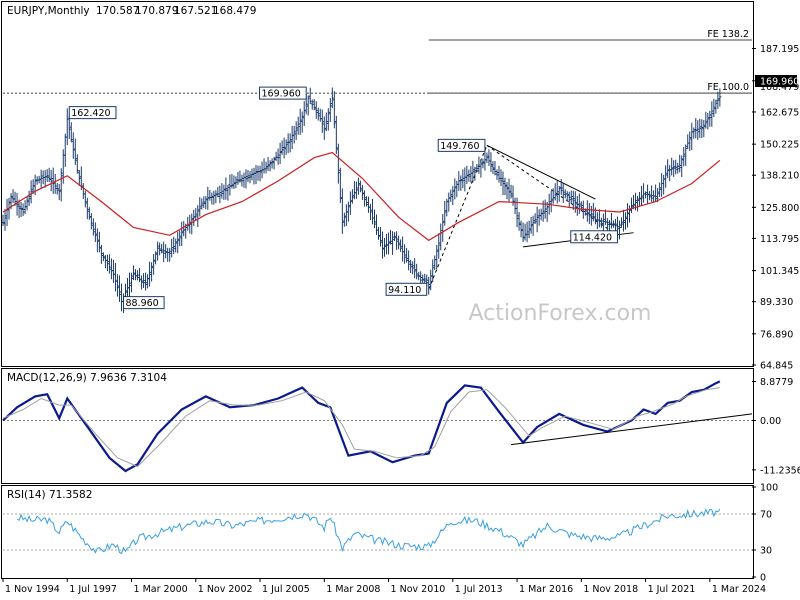 The height and width of the screenshot is (600, 800). What do you see at coordinates (776, 334) in the screenshot?
I see `price-y-tick-label: 76.890` at bounding box center [776, 334].